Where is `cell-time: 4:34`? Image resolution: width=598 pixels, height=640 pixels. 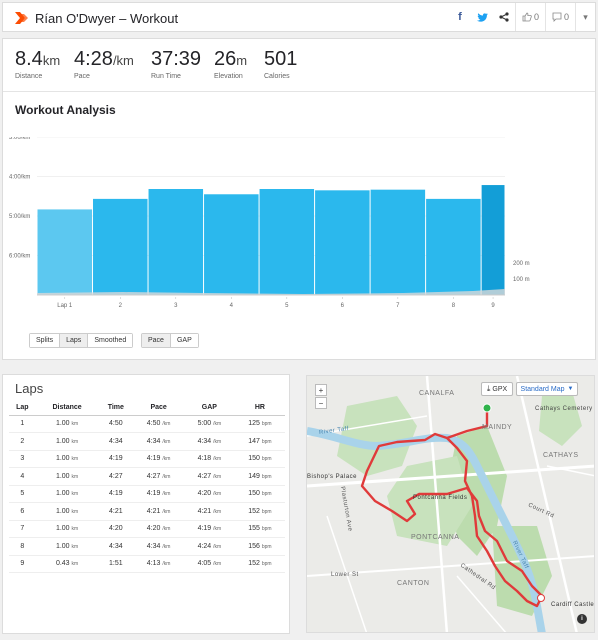
cell-time: 4:34 is located at coordinates (116, 546).